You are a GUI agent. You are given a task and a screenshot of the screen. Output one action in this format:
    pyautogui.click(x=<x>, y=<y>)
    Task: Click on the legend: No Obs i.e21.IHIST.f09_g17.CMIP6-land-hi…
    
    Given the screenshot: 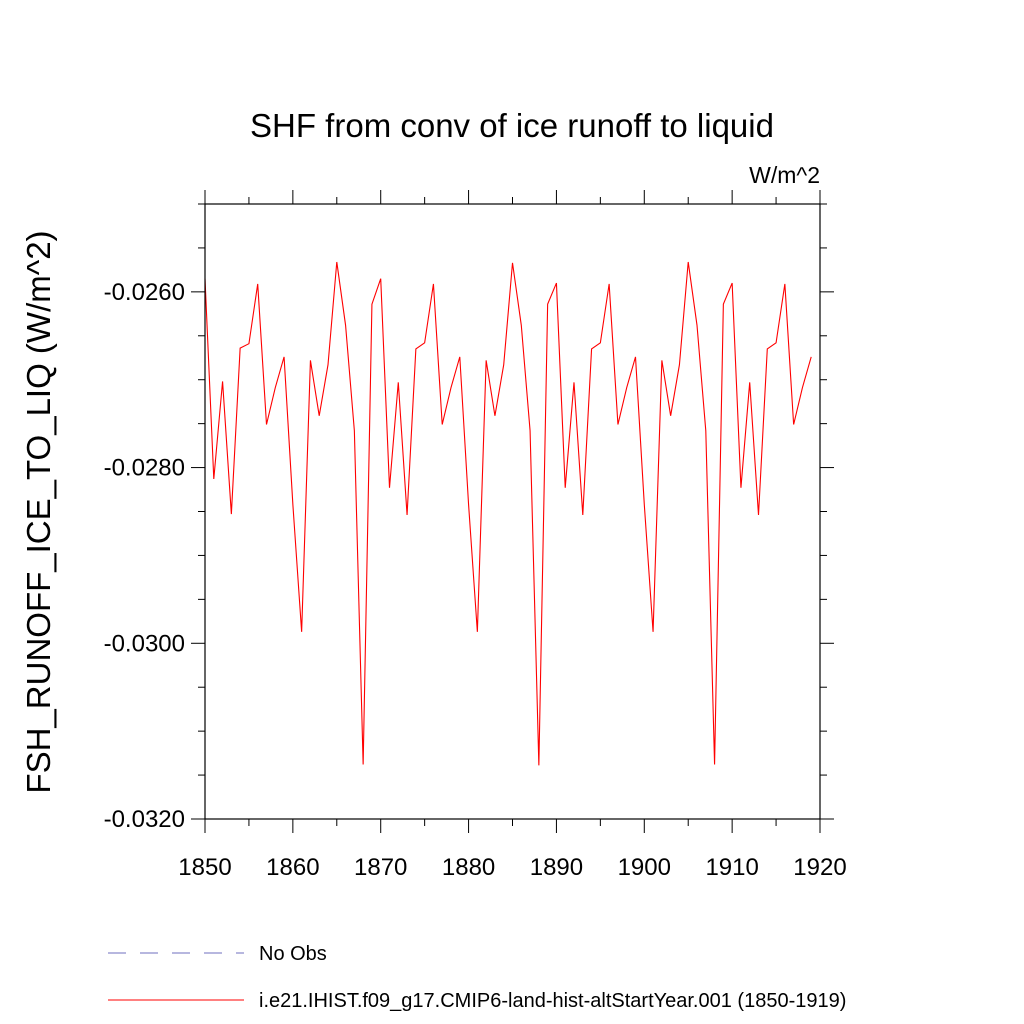 What is the action you would take?
    pyautogui.click(x=477, y=977)
    